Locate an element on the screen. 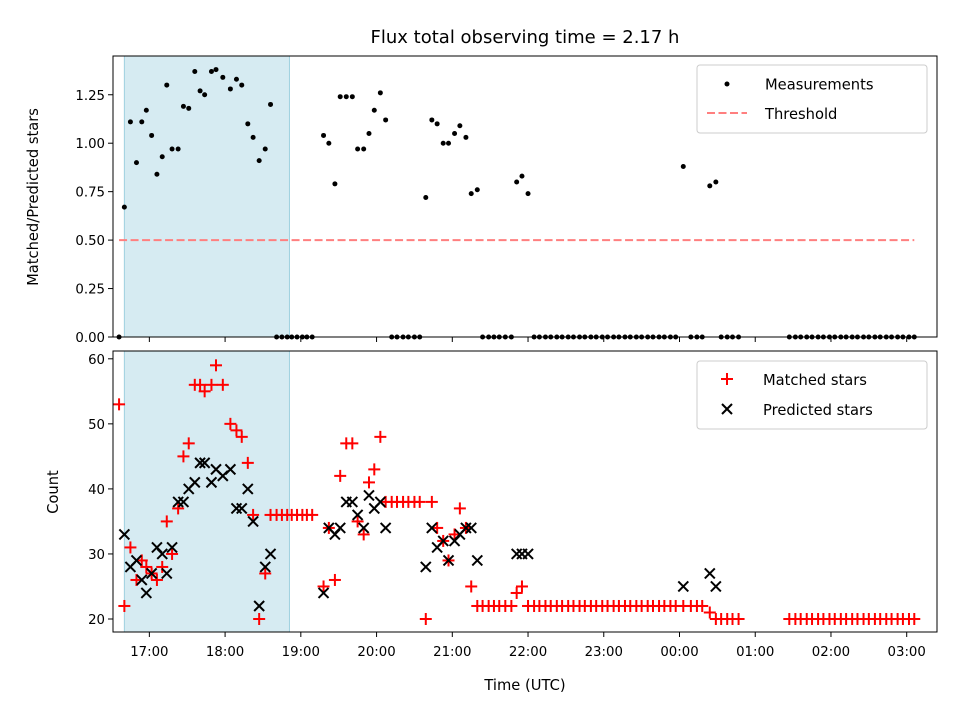 This screenshot has height=720, width=960. counts-x-tick-label: 19:00 is located at coordinates (301, 652).